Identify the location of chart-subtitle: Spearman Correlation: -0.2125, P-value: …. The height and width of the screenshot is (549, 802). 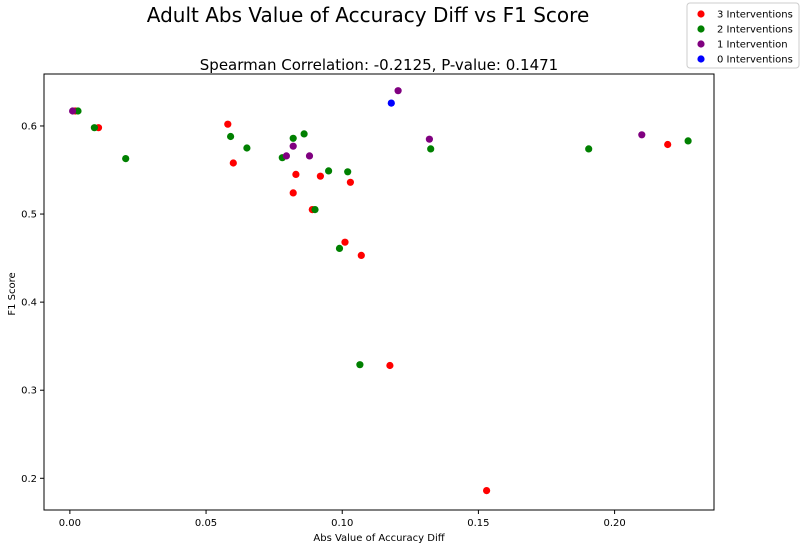
(379, 65).